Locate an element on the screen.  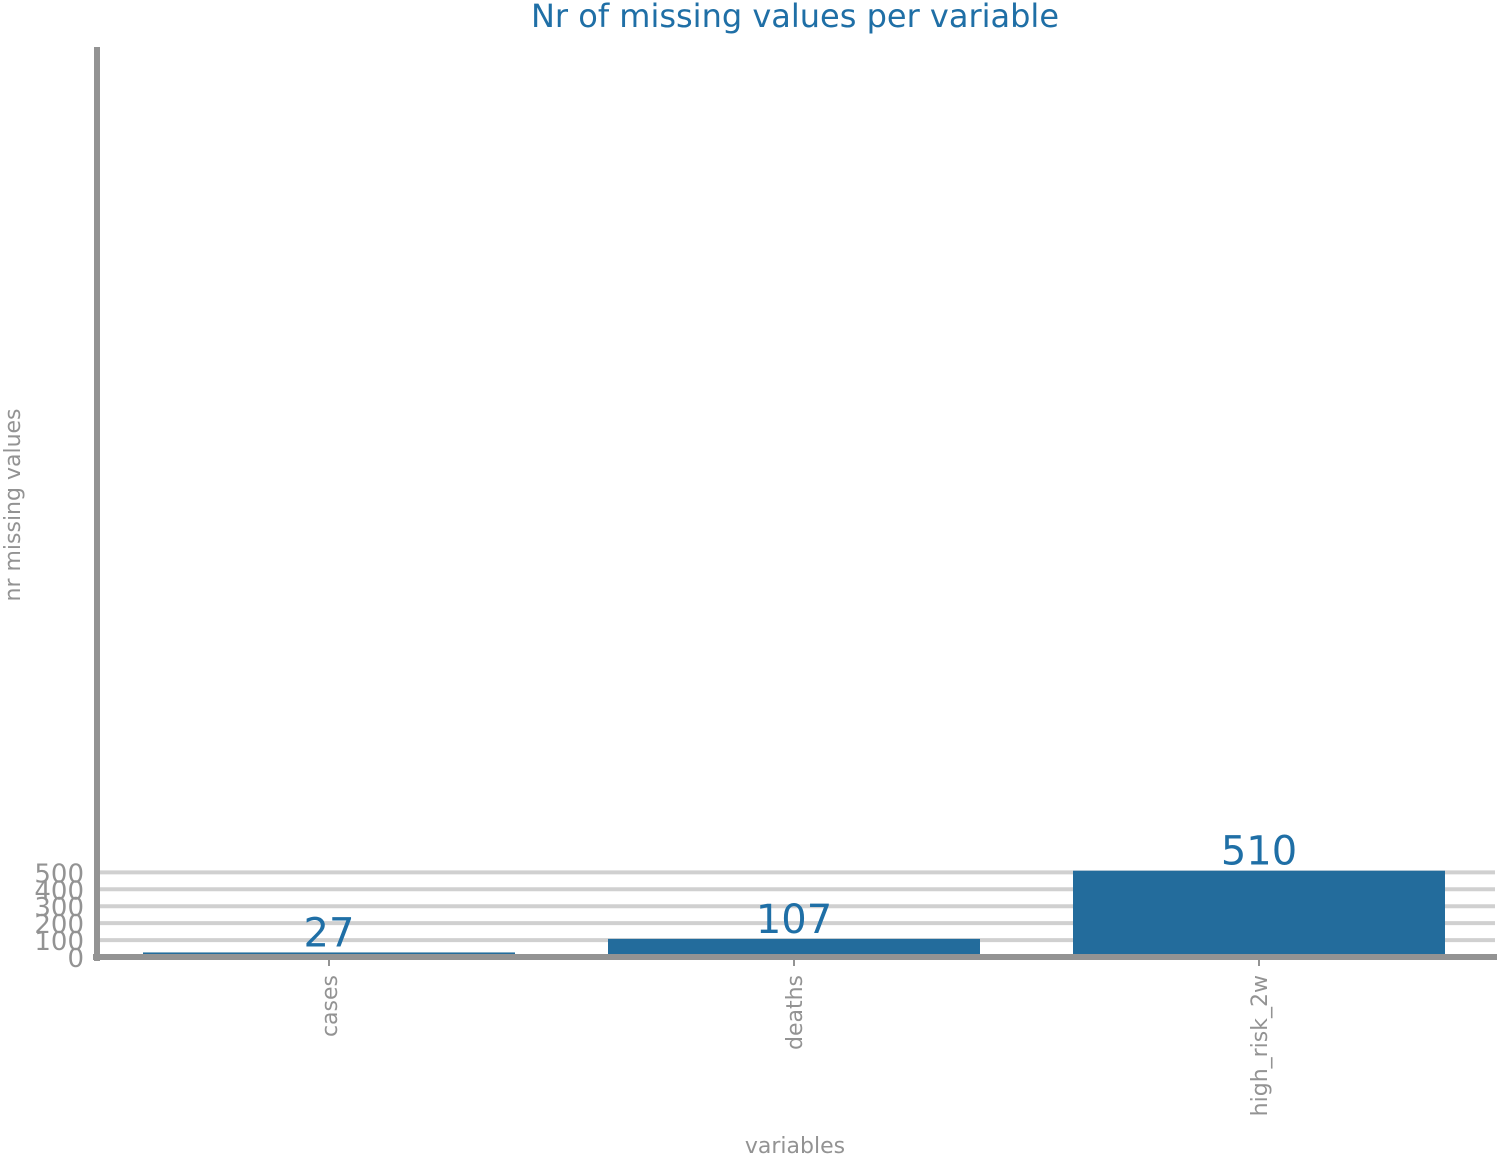
y-tick-label-400: 400 is located at coordinates (59, 891).